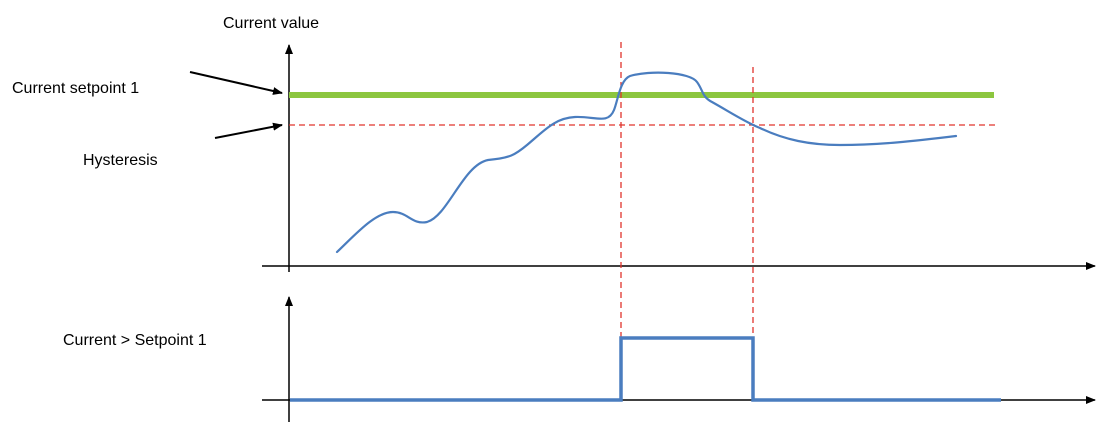 The height and width of the screenshot is (424, 1107). I want to click on setpoint-pointer-arrow, so click(236, 83).